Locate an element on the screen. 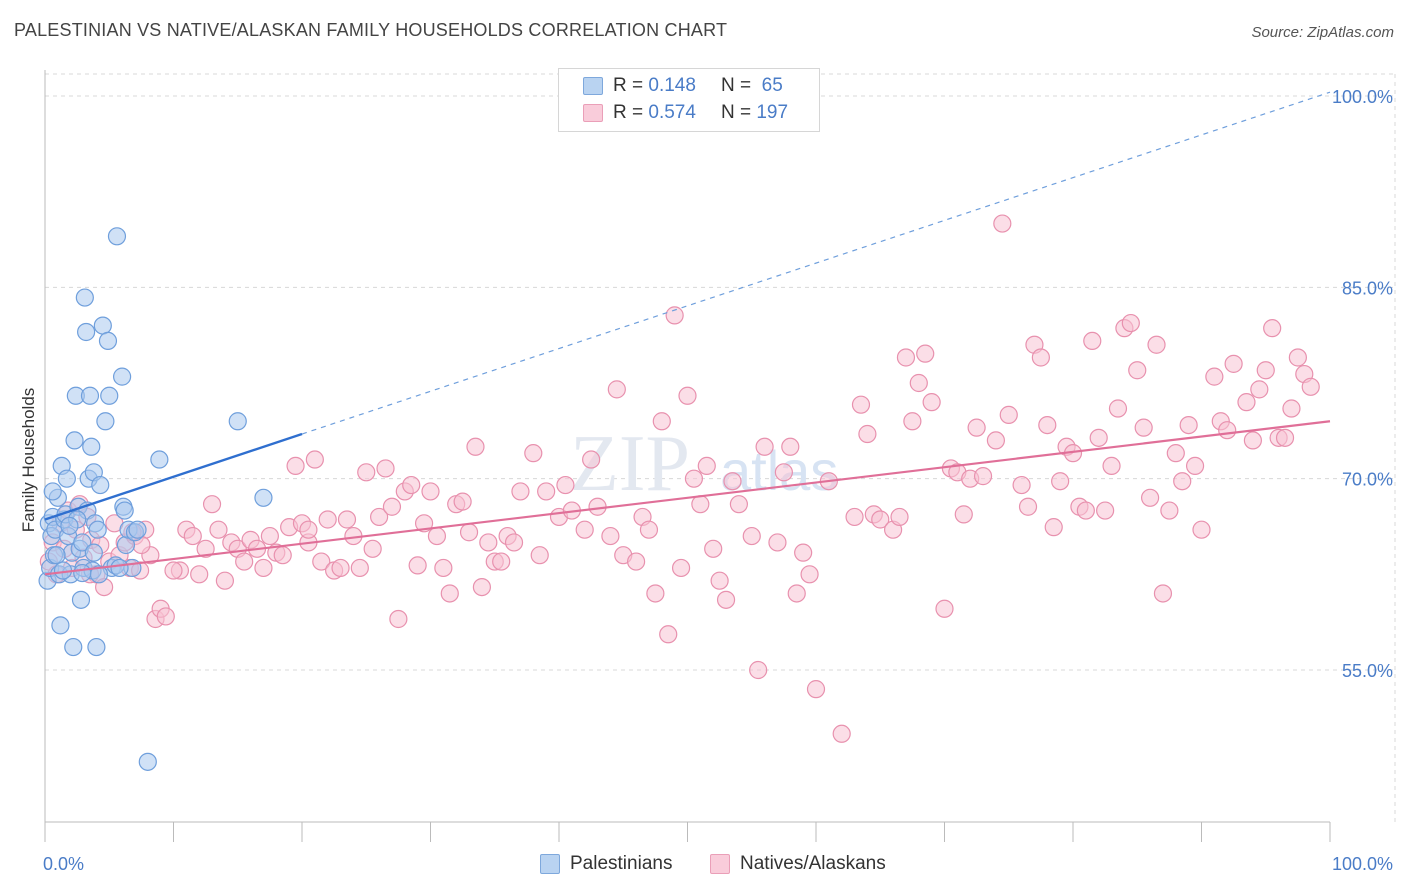 This screenshot has width=1406, height=892. bottom-legend-label: Natives/Alaskans is located at coordinates (813, 863).